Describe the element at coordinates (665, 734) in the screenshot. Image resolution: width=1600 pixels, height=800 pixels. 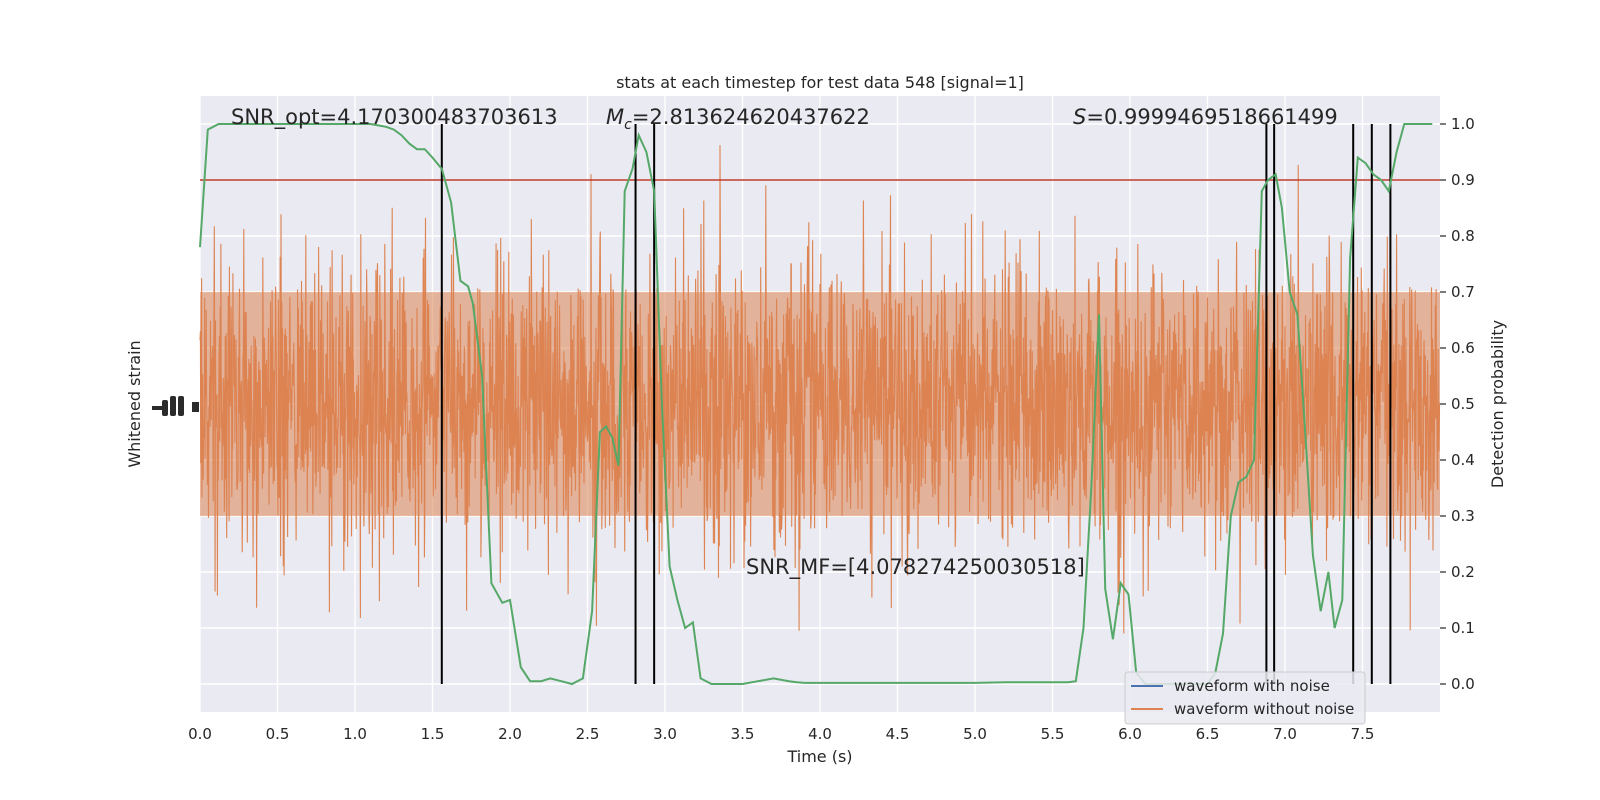
I see `x-tick-label: 3.0` at that location.